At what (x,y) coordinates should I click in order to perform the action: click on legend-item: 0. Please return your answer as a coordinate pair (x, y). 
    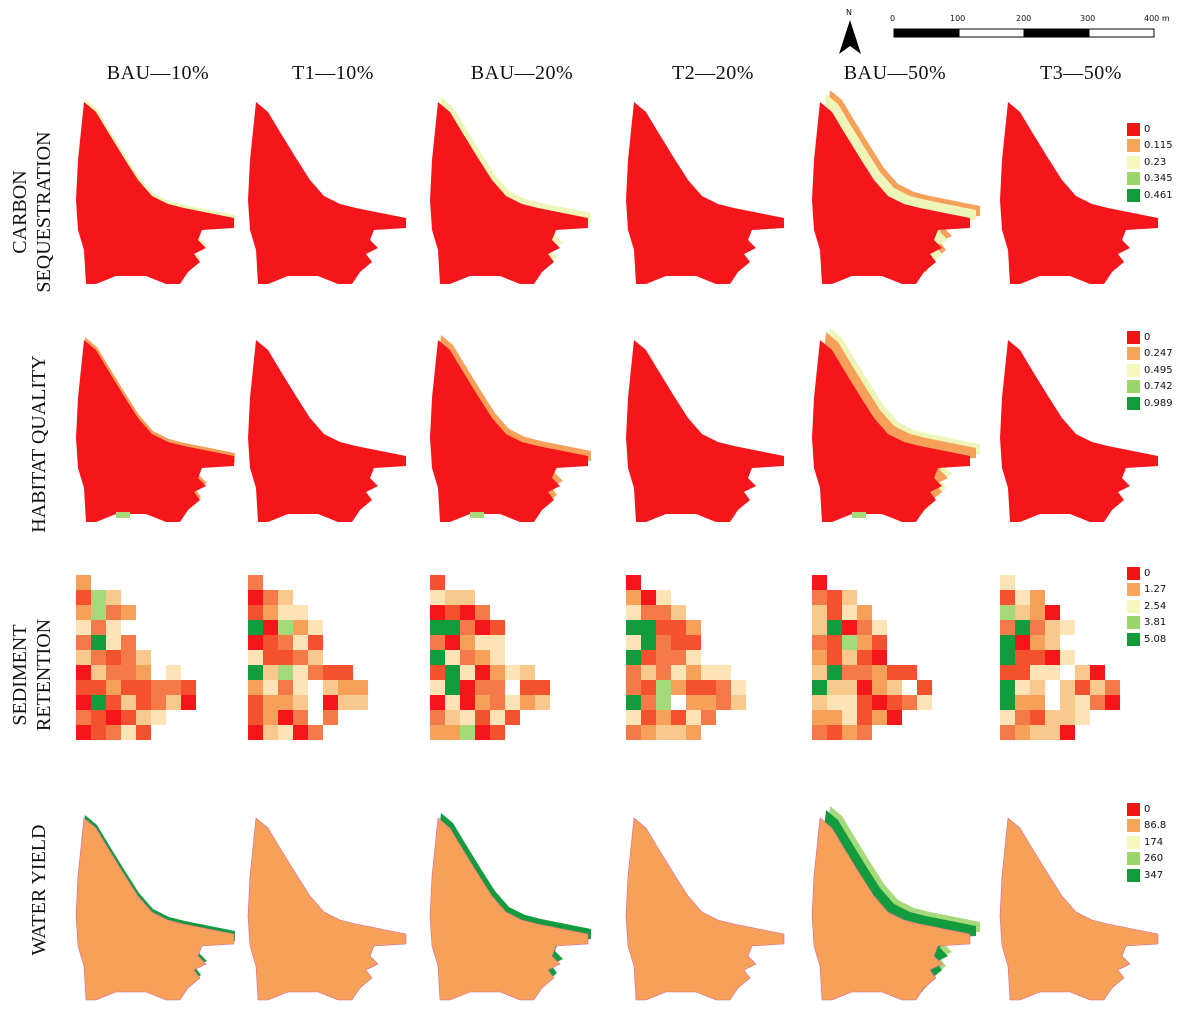
    Looking at the image, I should click on (1150, 337).